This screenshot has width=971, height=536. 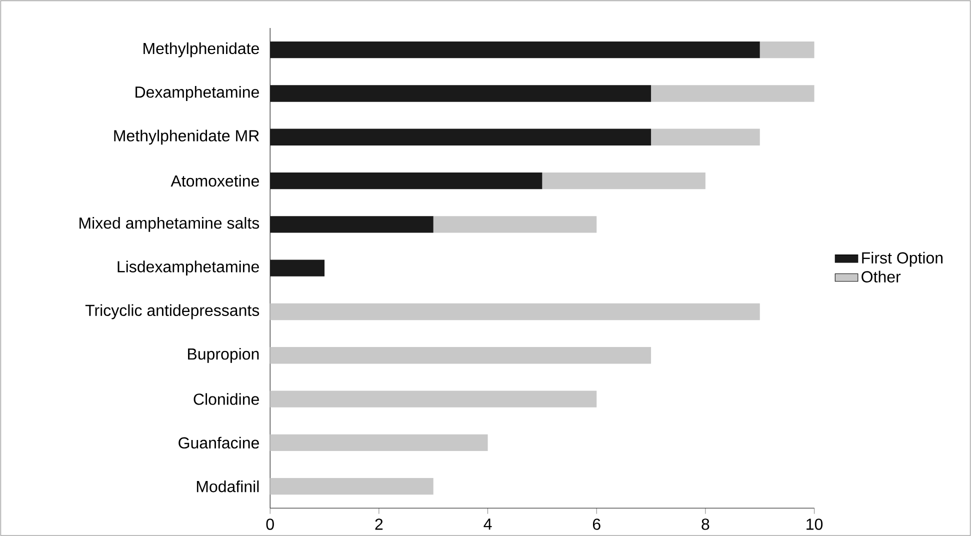 What do you see at coordinates (201, 50) in the screenshot?
I see `y-tick-label: Methylphenidate` at bounding box center [201, 50].